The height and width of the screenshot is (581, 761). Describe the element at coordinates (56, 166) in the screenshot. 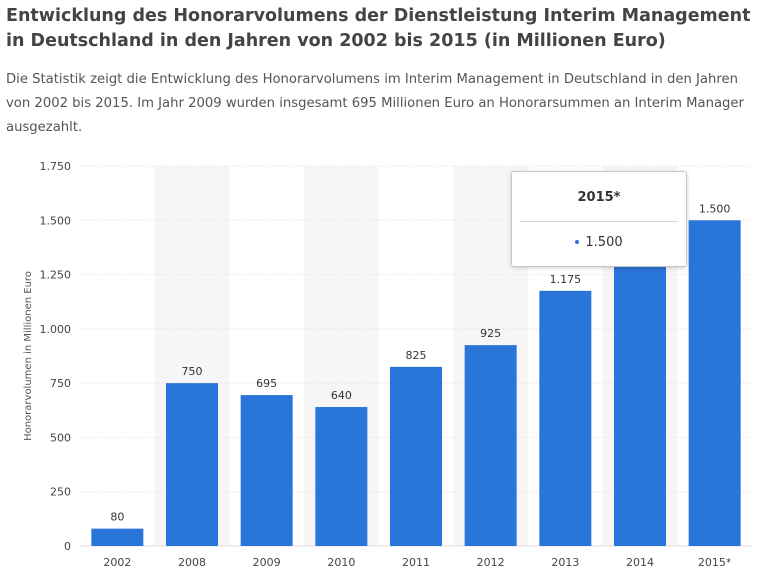

I see `y-tick-label: 1.750` at that location.